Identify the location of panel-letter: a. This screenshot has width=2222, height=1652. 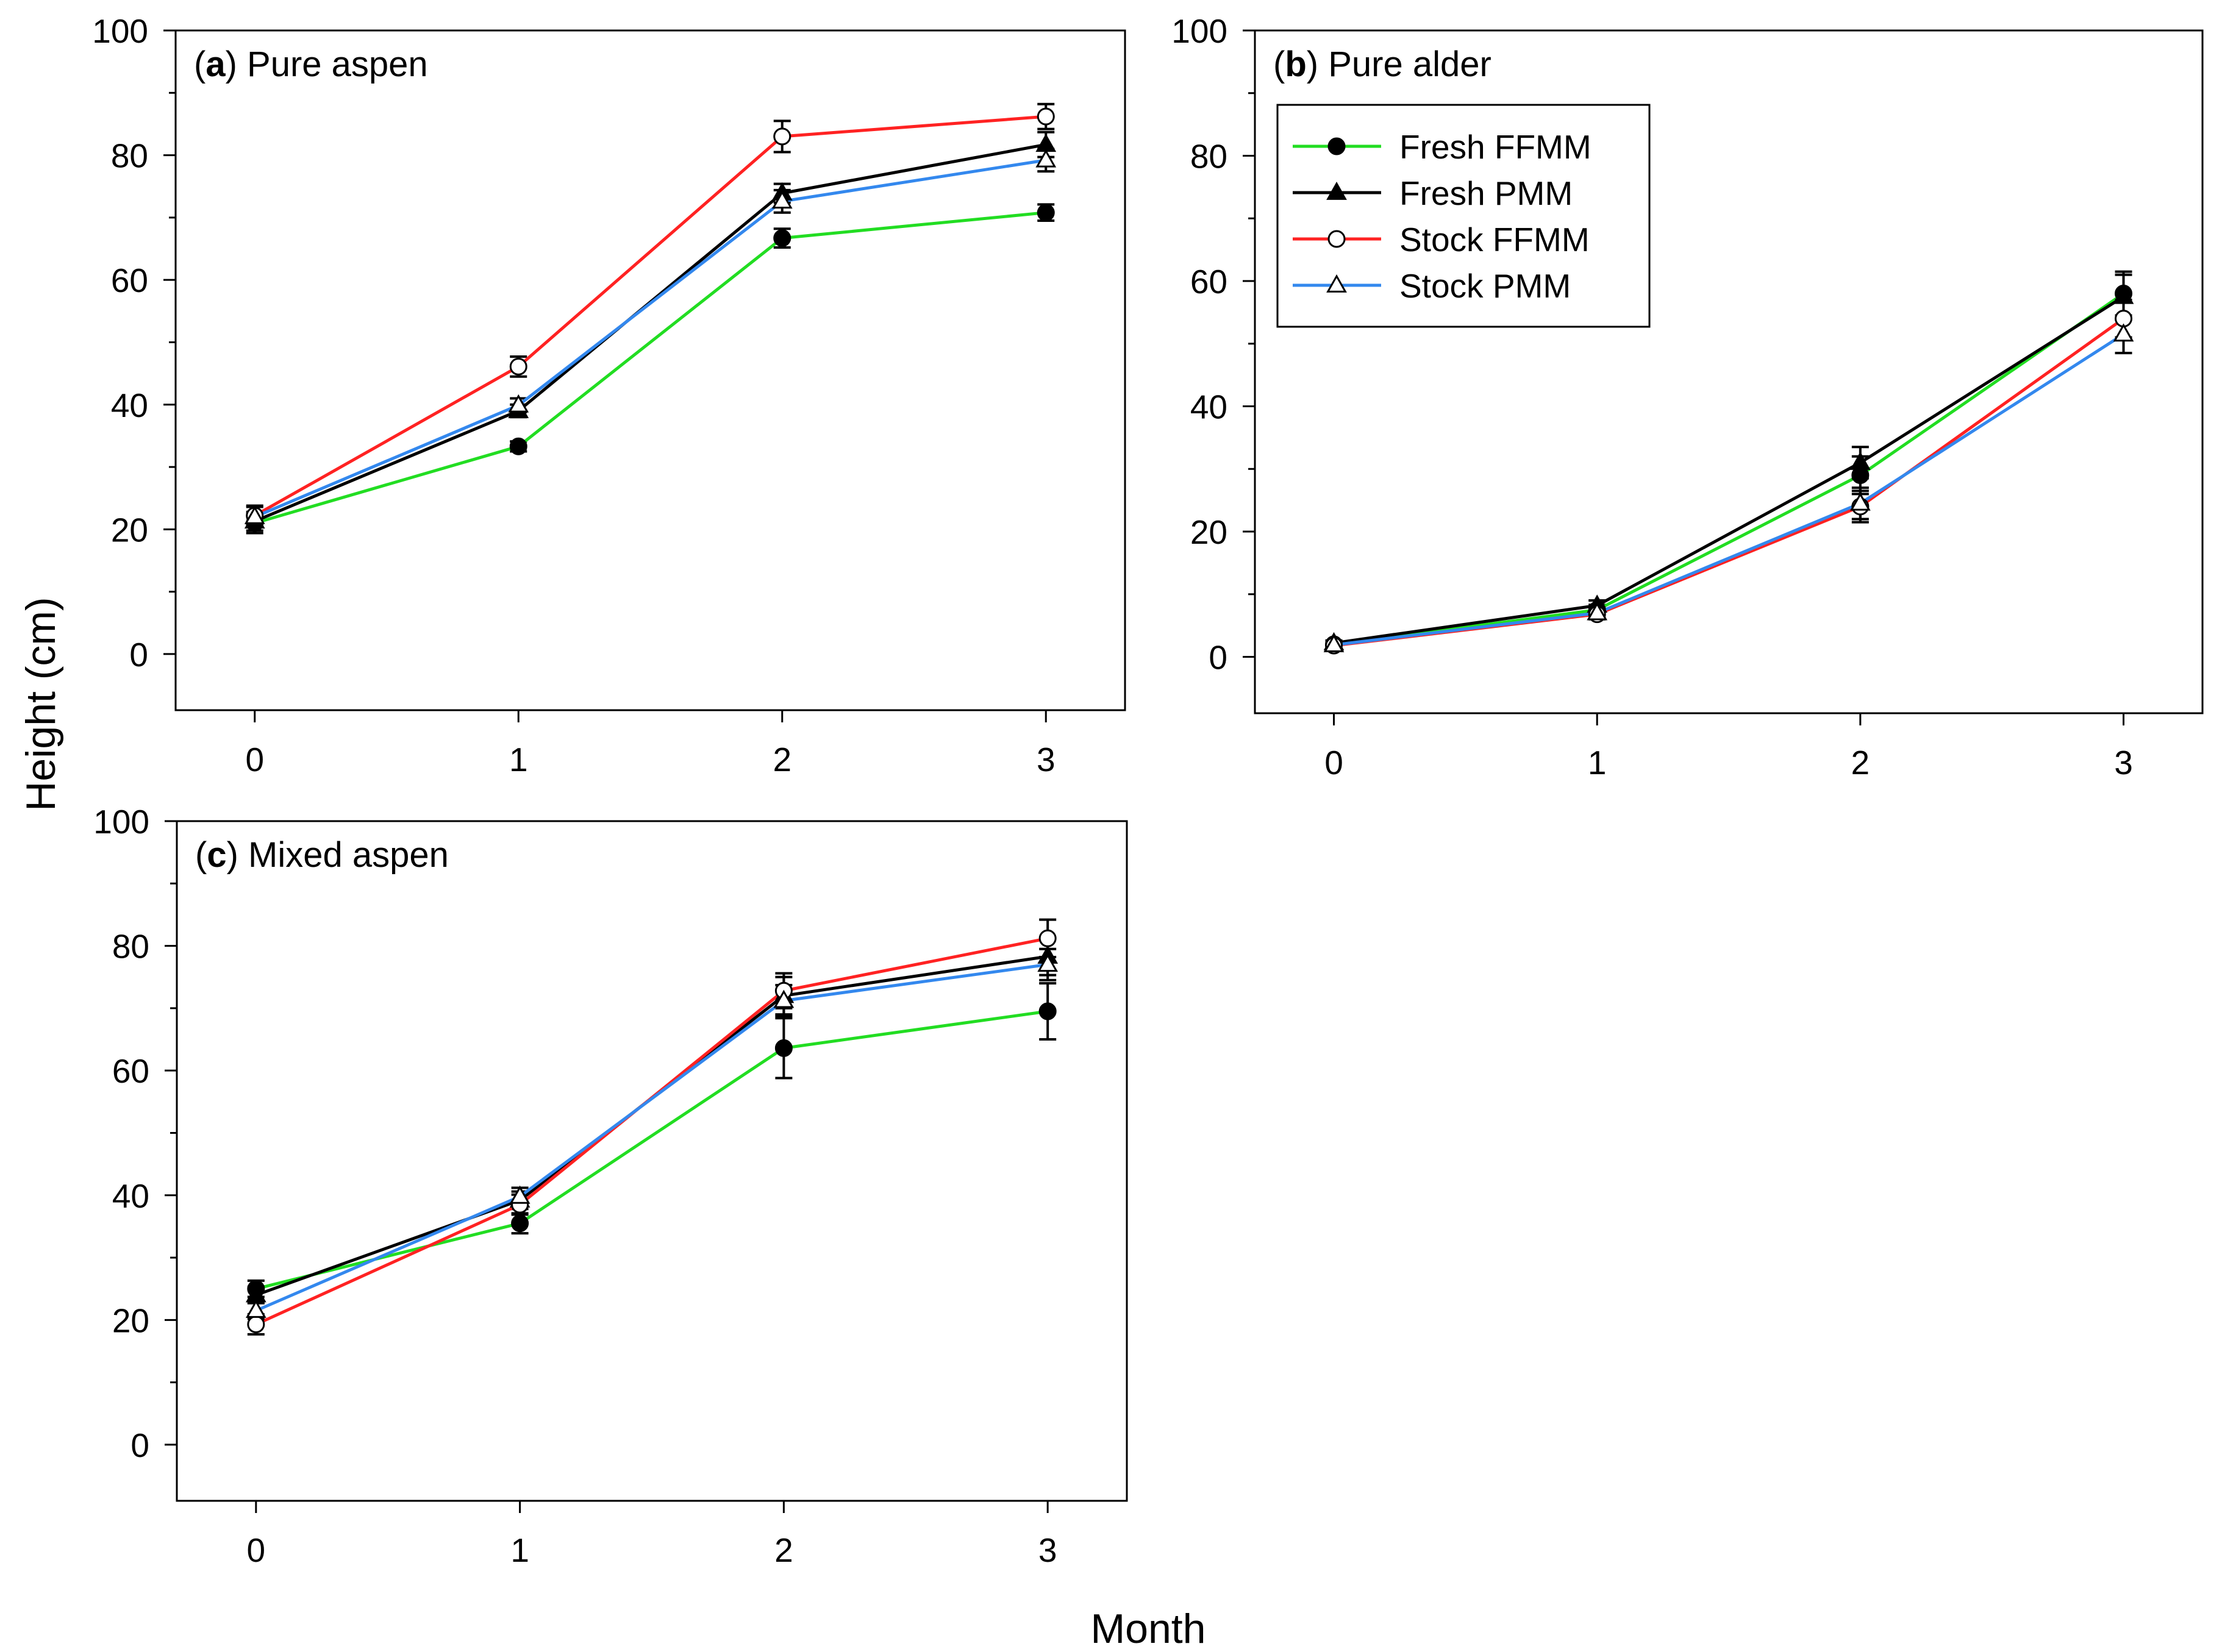
(215, 64).